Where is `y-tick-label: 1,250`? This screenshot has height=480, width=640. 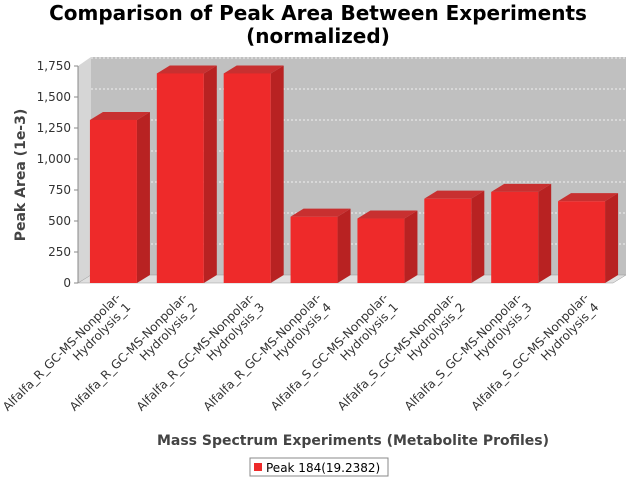 y-tick-label: 1,250 is located at coordinates (54, 128).